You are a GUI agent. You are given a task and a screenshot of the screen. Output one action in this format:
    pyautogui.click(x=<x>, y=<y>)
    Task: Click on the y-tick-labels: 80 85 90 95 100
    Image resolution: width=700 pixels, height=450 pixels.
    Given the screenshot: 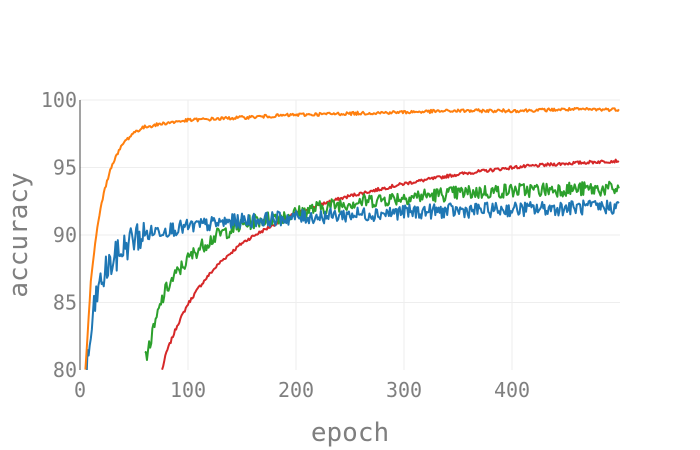 What is the action you would take?
    pyautogui.click(x=59, y=235)
    